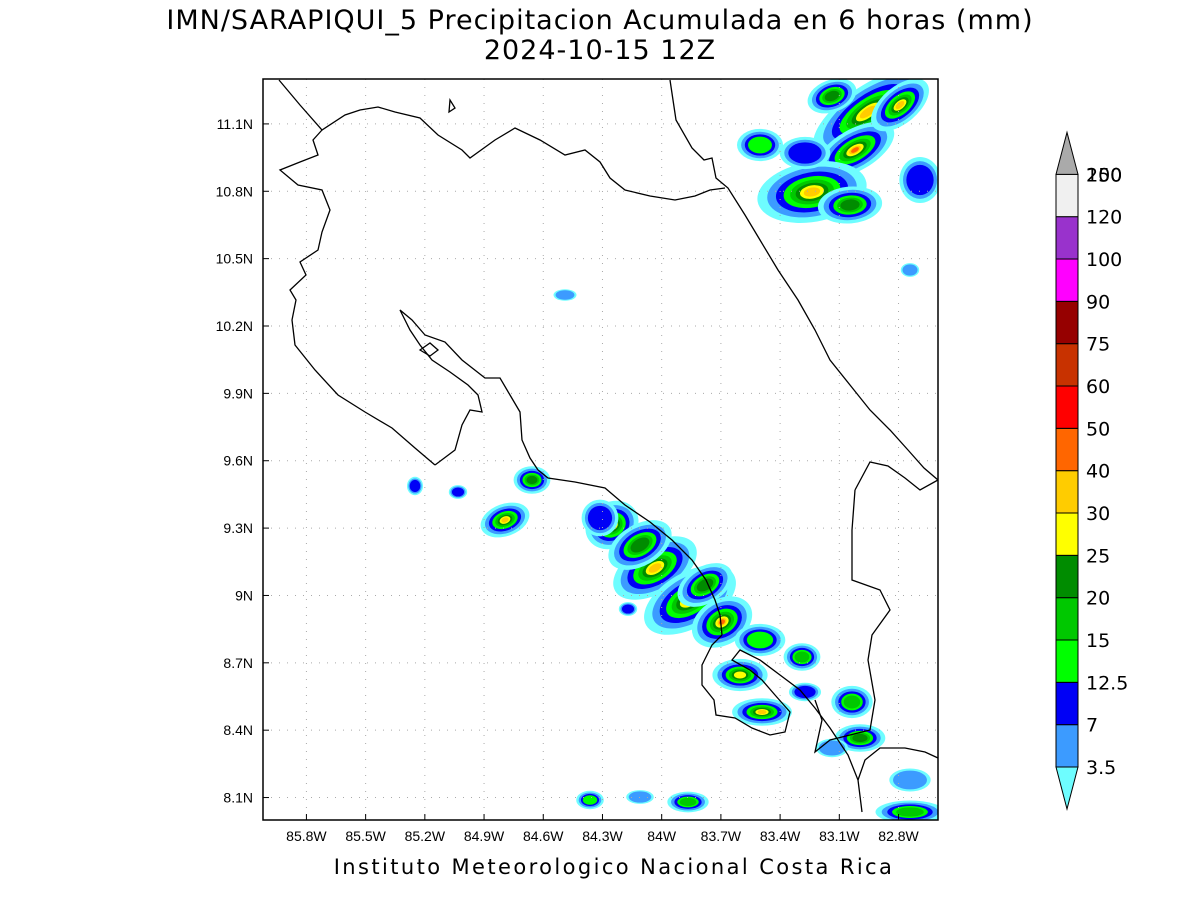 This screenshot has height=900, width=1200. I want to click on colorbar-label: 12.5, so click(1107, 683).